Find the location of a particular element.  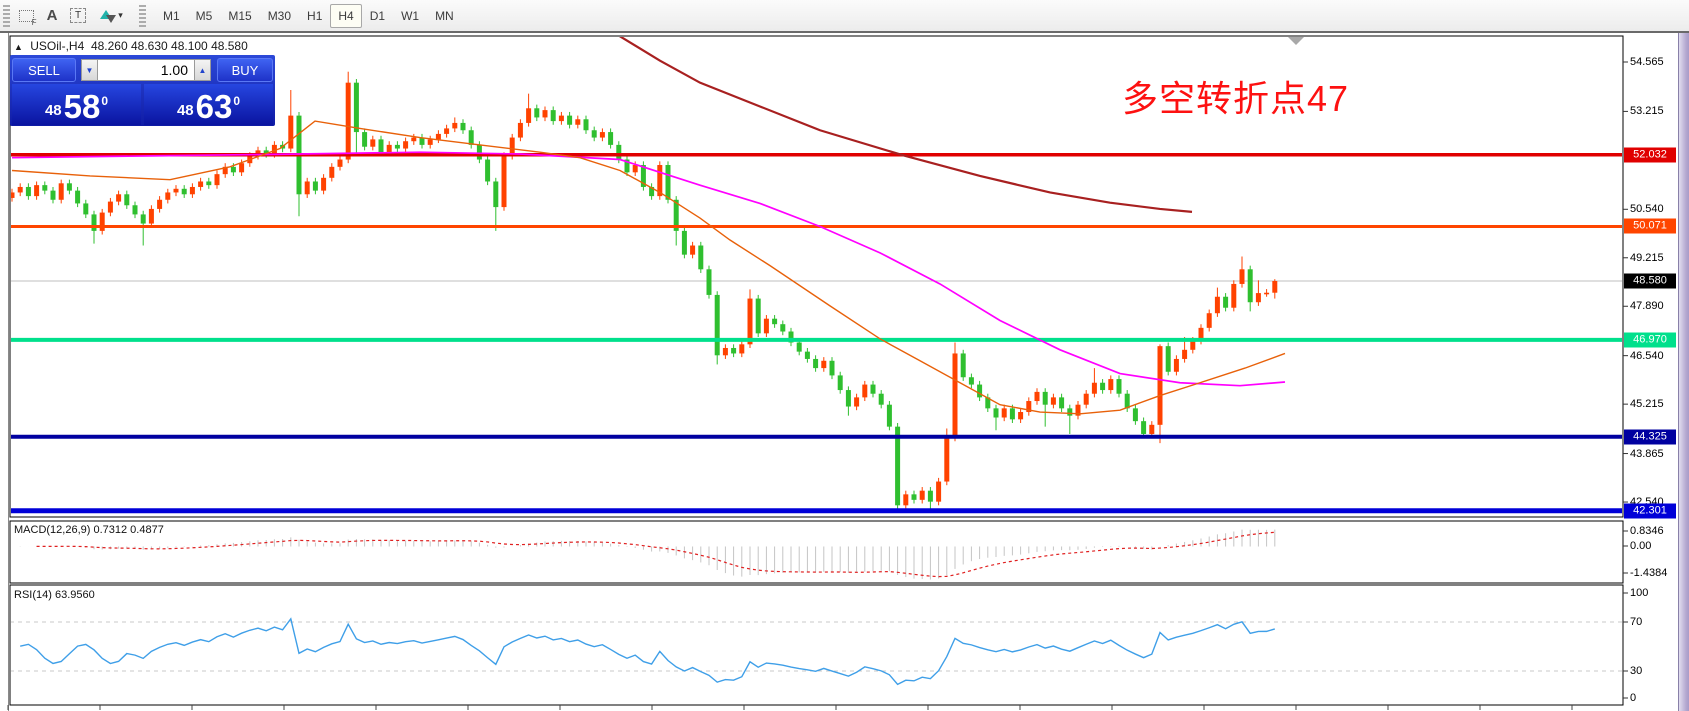

symbol-ohlc-header: ▲ USOil-,H4 48.260 48.630 48.100 48.580 is located at coordinates (131, 46).